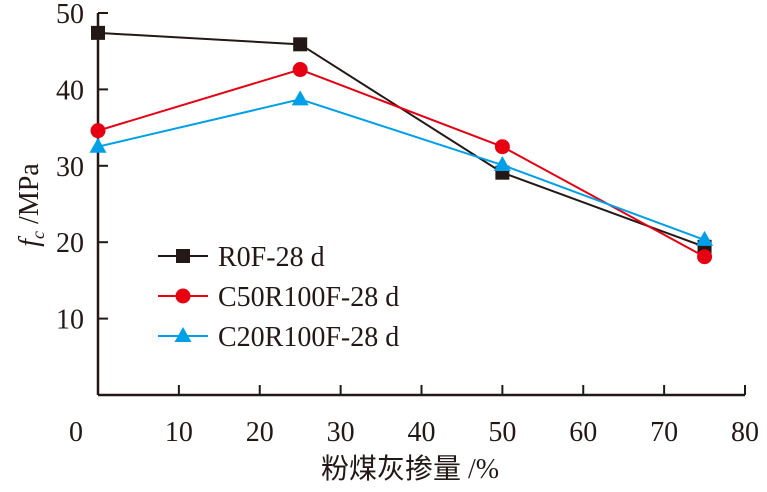 This screenshot has height=492, width=767. I want to click on legend-label: C20R100F-28 d, so click(308, 337).